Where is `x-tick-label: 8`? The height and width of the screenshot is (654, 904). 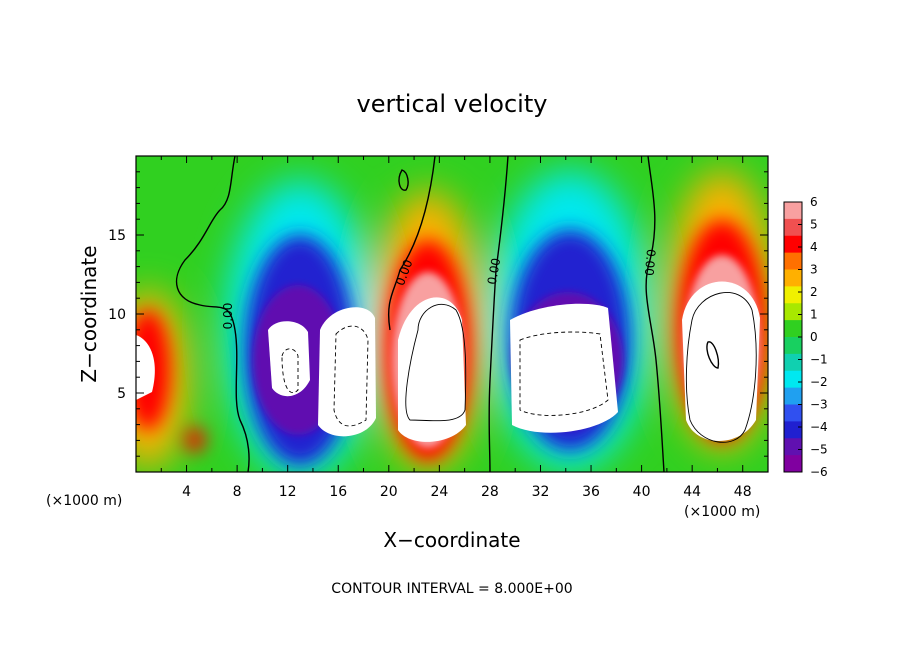
x-tick-label: 8 is located at coordinates (237, 492).